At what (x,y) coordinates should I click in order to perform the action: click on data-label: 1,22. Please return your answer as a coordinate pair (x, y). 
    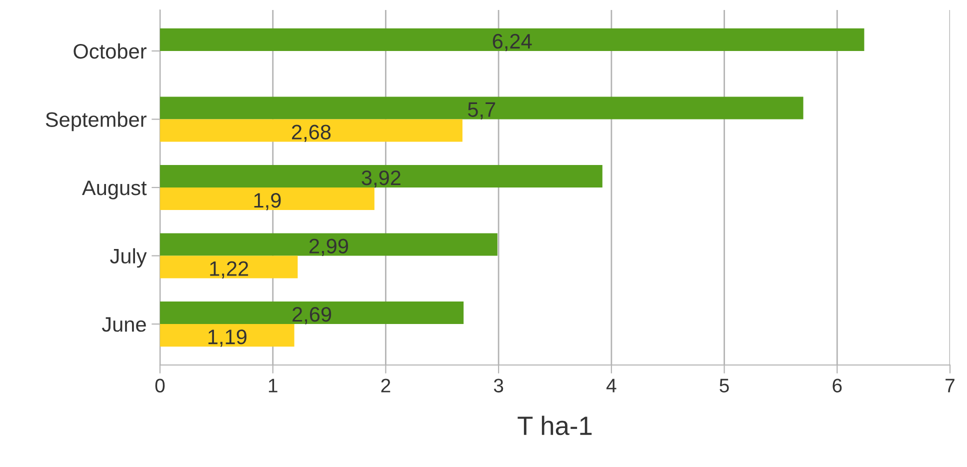
    Looking at the image, I should click on (229, 269).